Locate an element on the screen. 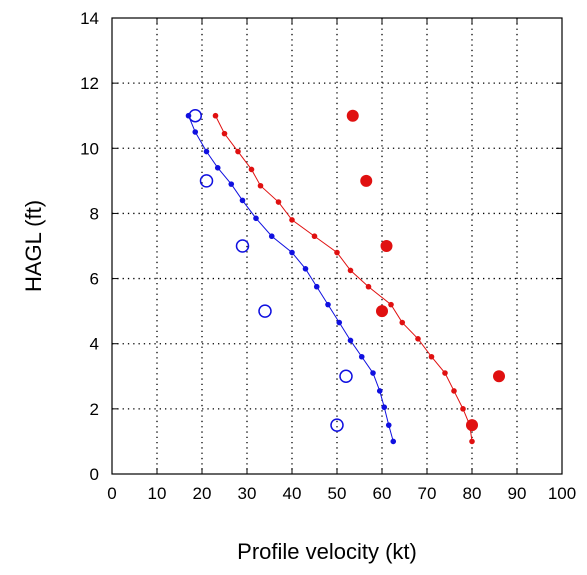 The image size is (587, 575). x-tick-labels: 0 10 20 30 40 50 60 70 80 90 100 is located at coordinates (341, 493).